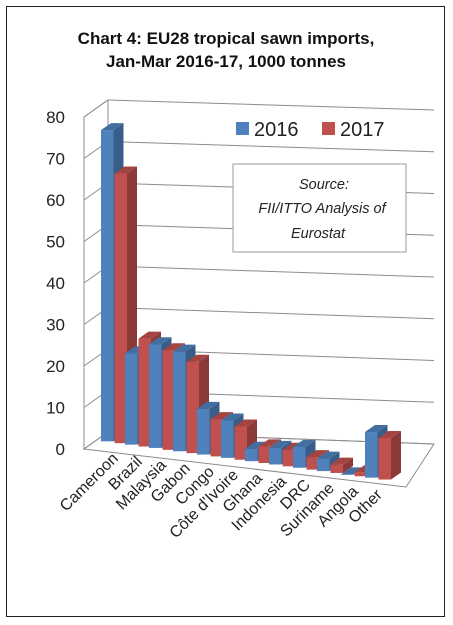 This screenshot has width=453, height=625. What do you see at coordinates (352, 471) in the screenshot?
I see `bar-2016-angola` at bounding box center [352, 471].